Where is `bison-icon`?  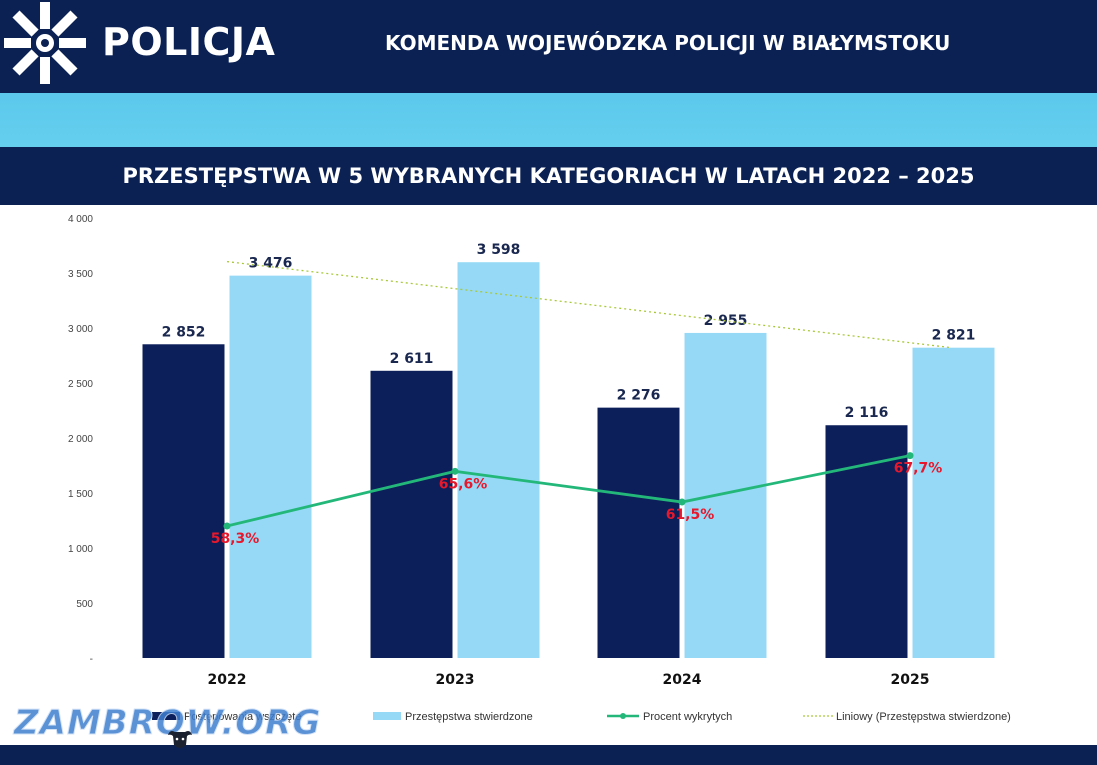
bison-icon is located at coordinates (180, 739).